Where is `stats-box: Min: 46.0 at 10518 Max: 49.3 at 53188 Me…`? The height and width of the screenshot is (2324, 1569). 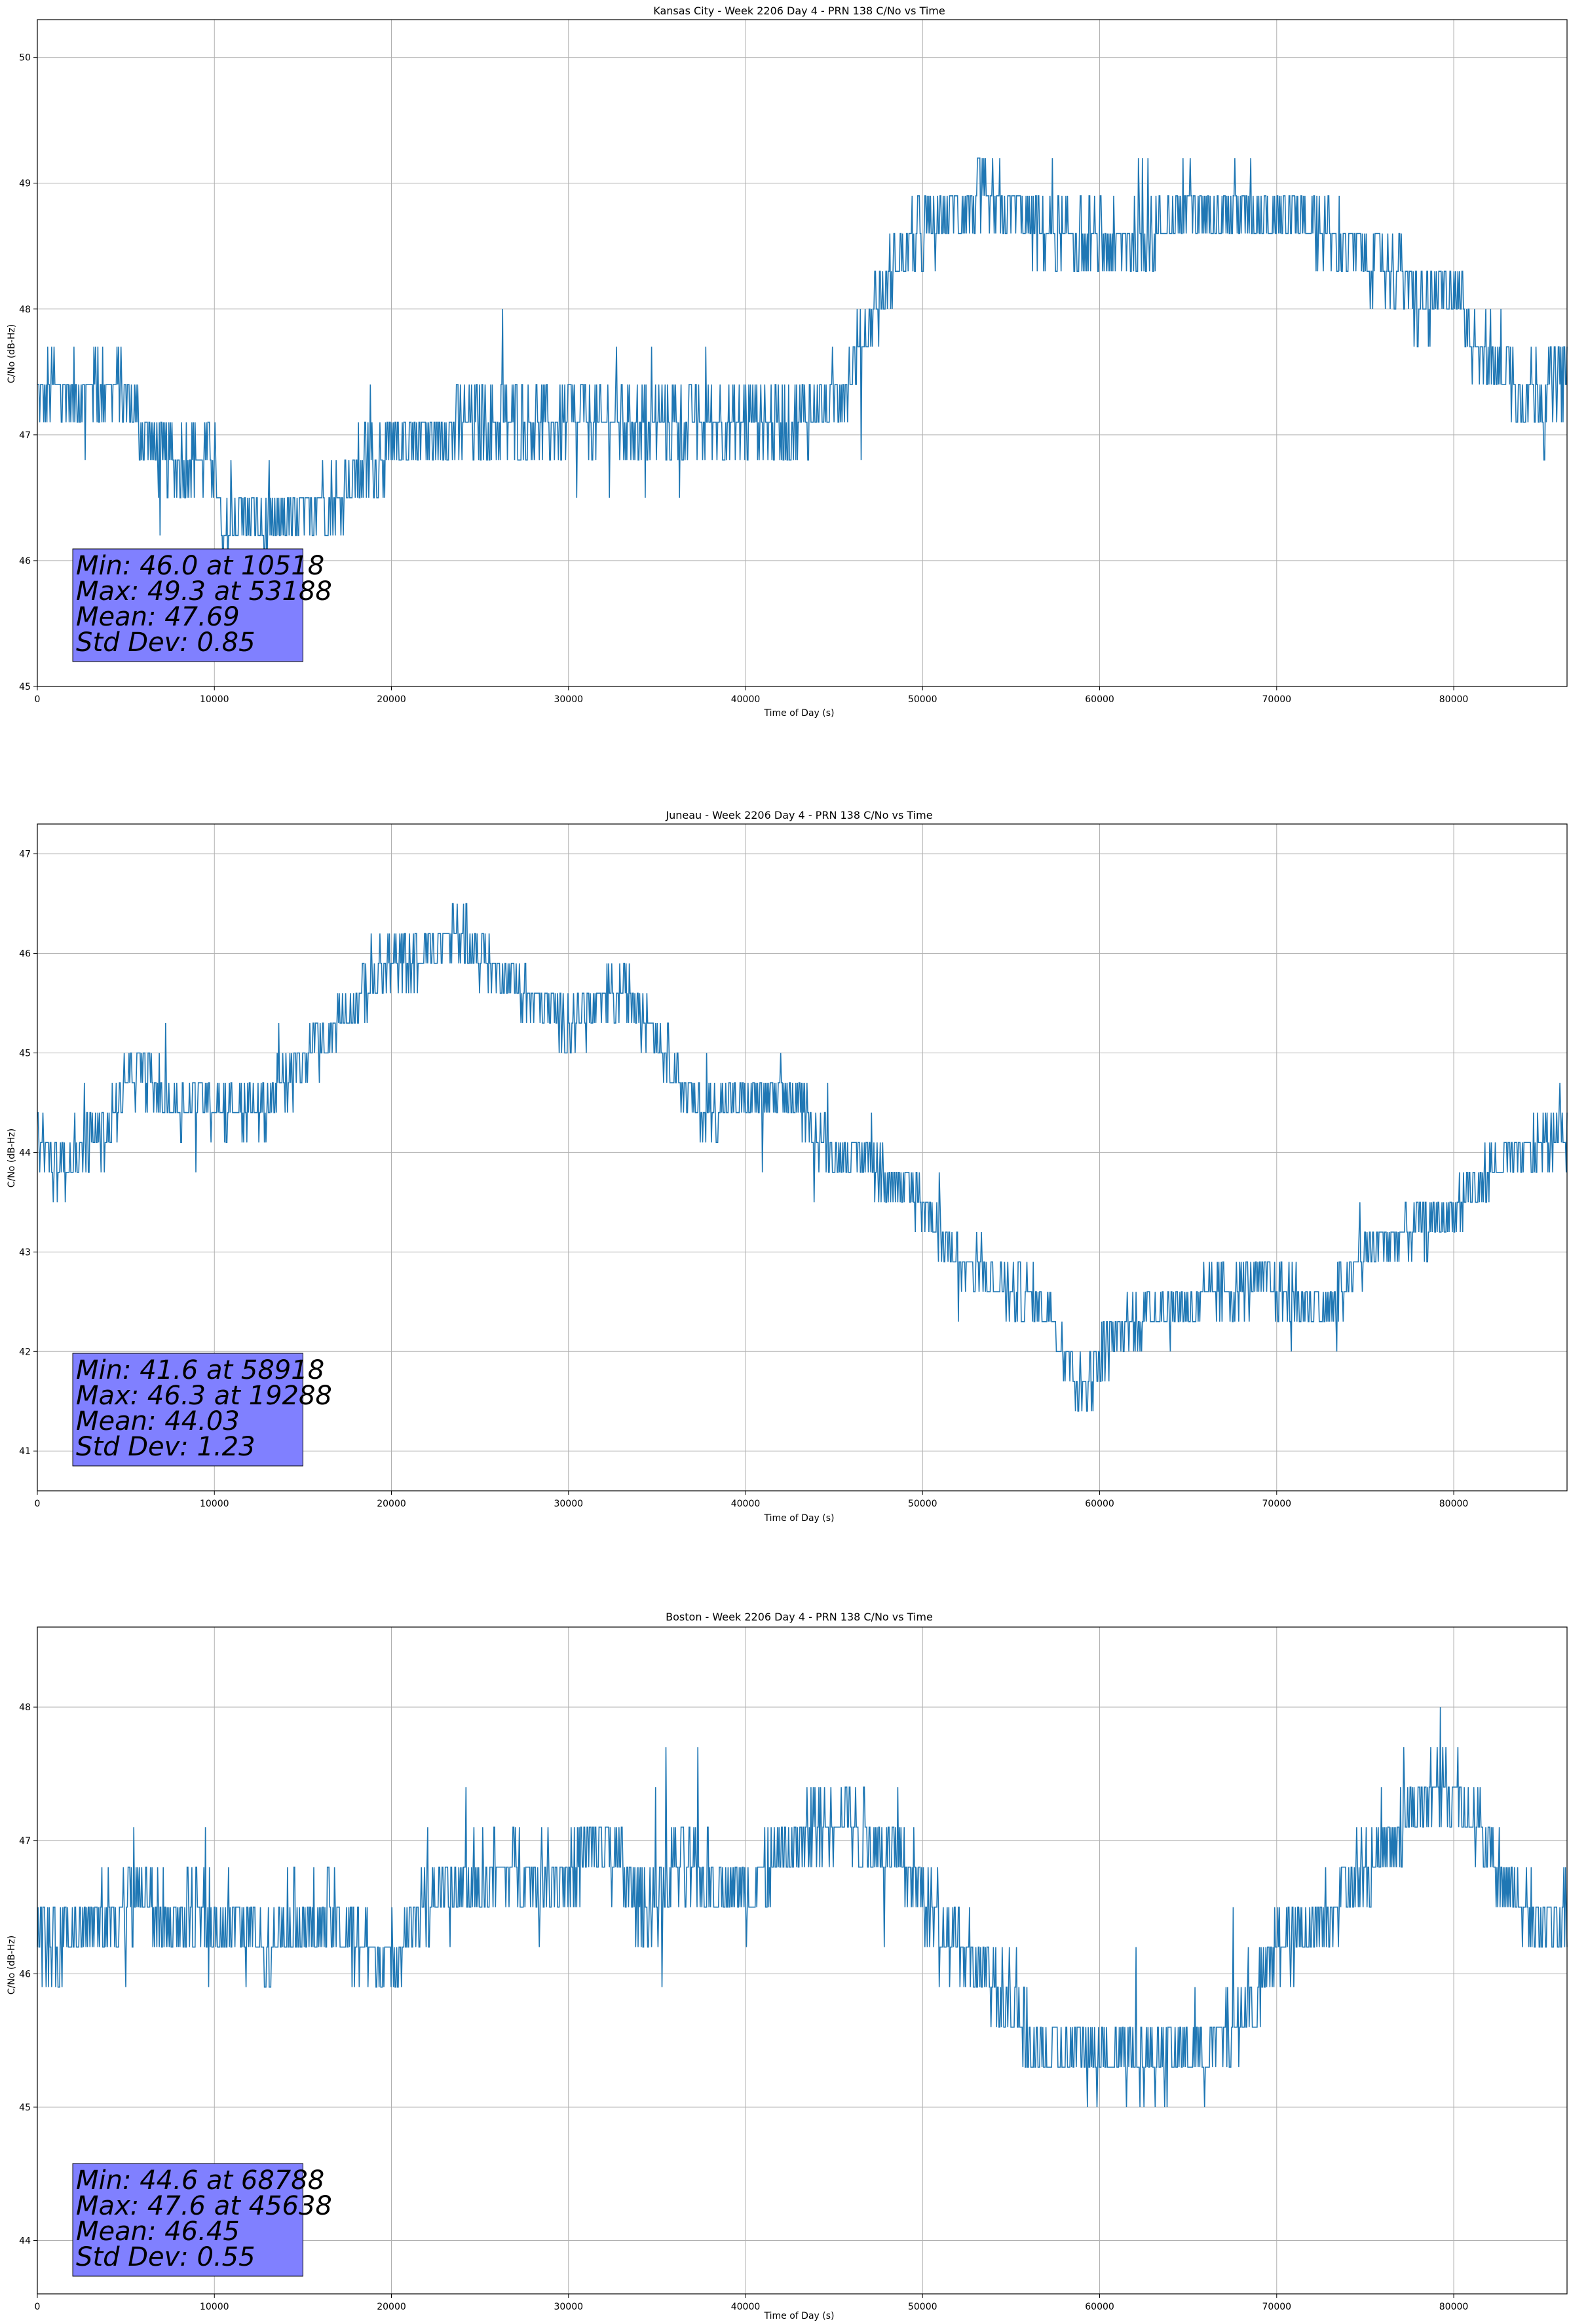 stats-box: Min: 46.0 at 10518 Max: 49.3 at 53188 Me… is located at coordinates (202, 605).